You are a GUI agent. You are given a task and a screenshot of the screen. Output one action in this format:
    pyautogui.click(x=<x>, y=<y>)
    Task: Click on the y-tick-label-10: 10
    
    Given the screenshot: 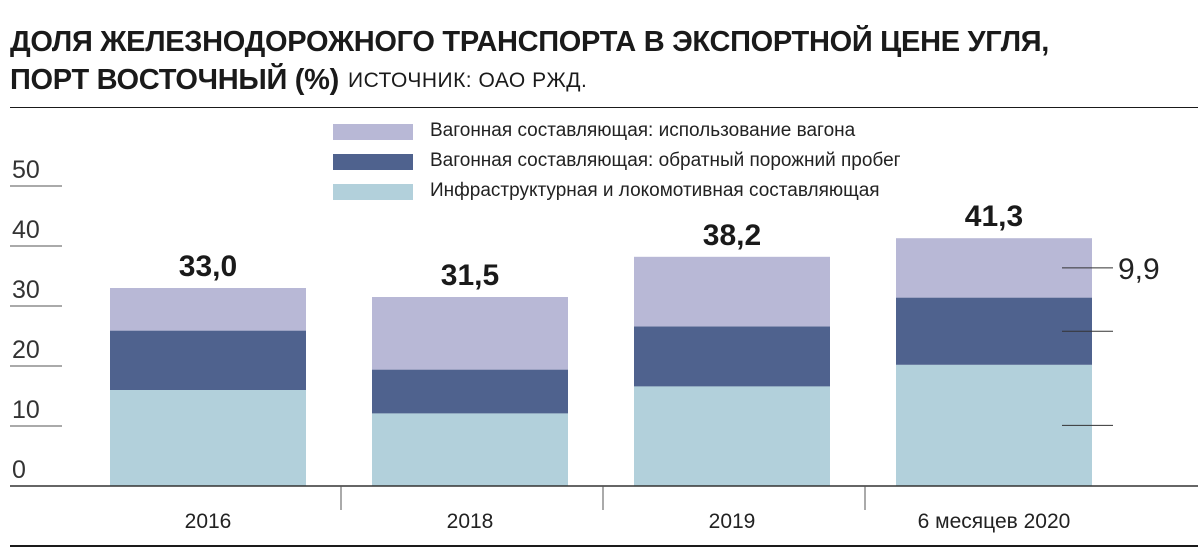 What is the action you would take?
    pyautogui.click(x=26, y=410)
    